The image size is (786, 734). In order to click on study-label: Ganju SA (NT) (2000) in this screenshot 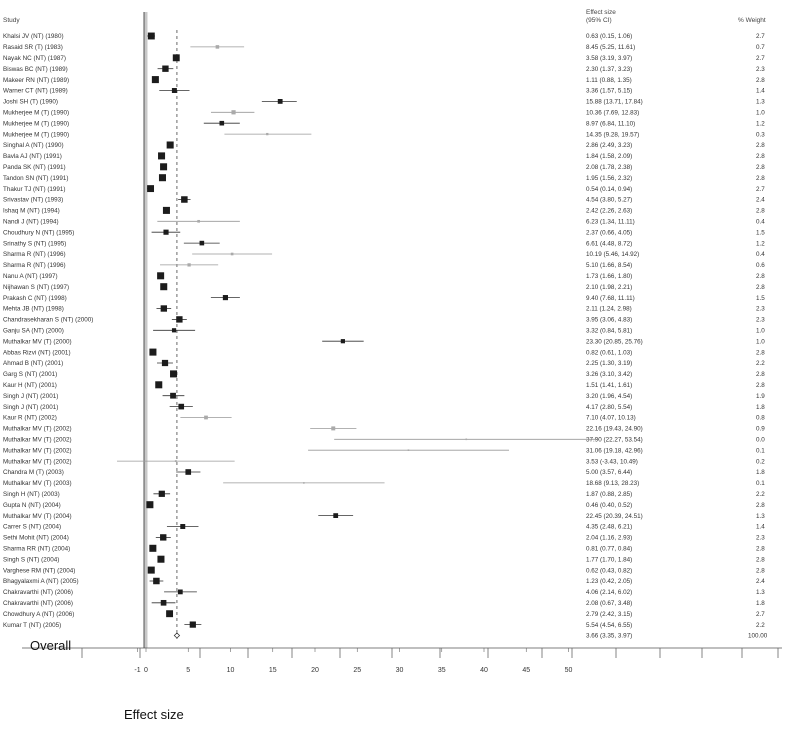, I will do `click(33, 331)`.